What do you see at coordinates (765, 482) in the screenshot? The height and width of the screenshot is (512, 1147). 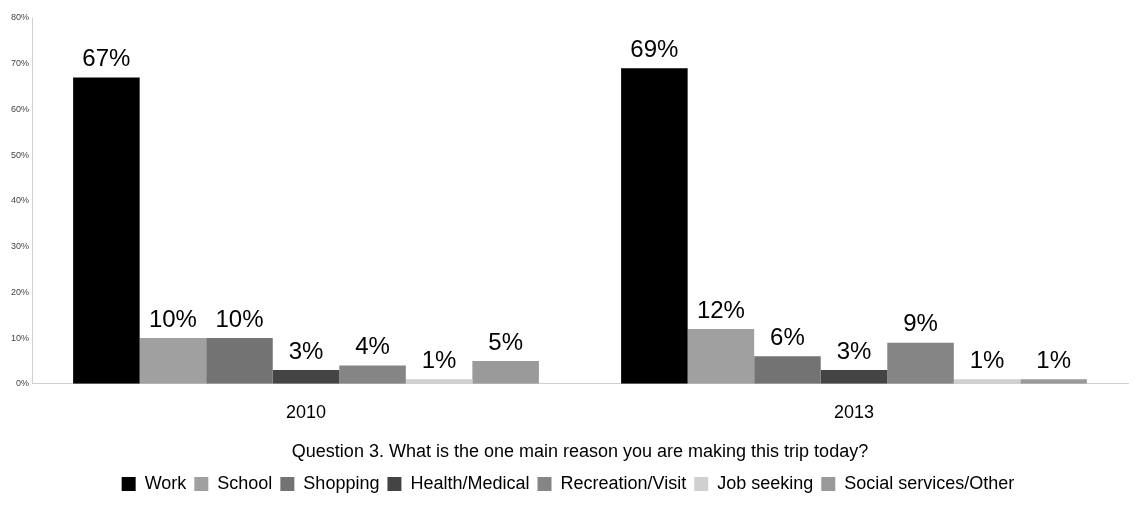 I see `legend-label: Job seeking` at bounding box center [765, 482].